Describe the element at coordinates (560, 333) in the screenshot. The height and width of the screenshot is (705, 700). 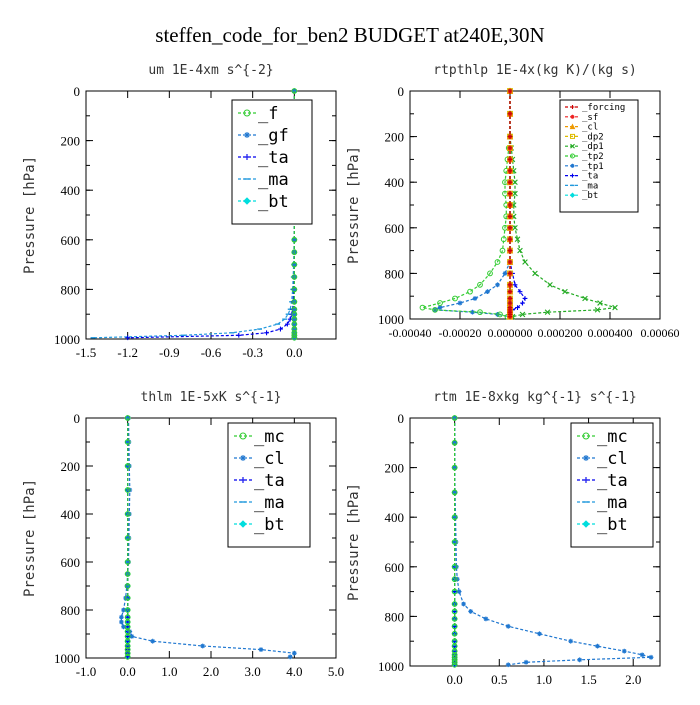
I see `x-tick-label: 0.000200` at that location.